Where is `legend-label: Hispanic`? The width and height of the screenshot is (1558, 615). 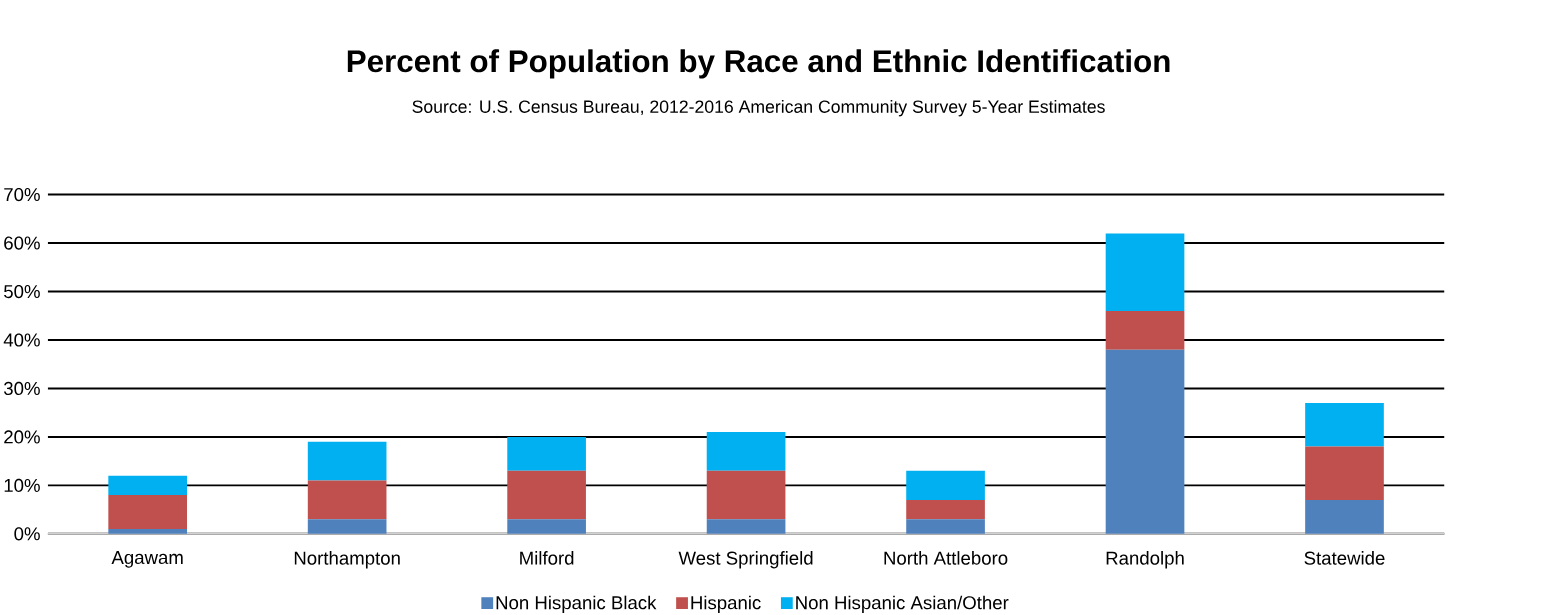
legend-label: Hispanic is located at coordinates (726, 604).